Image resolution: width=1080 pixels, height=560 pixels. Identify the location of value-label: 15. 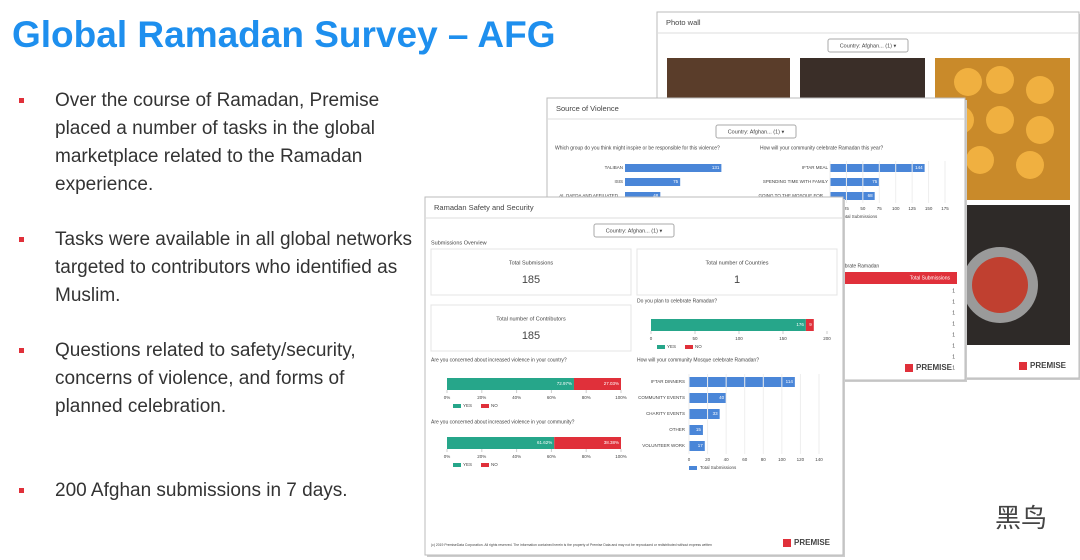
(699, 429).